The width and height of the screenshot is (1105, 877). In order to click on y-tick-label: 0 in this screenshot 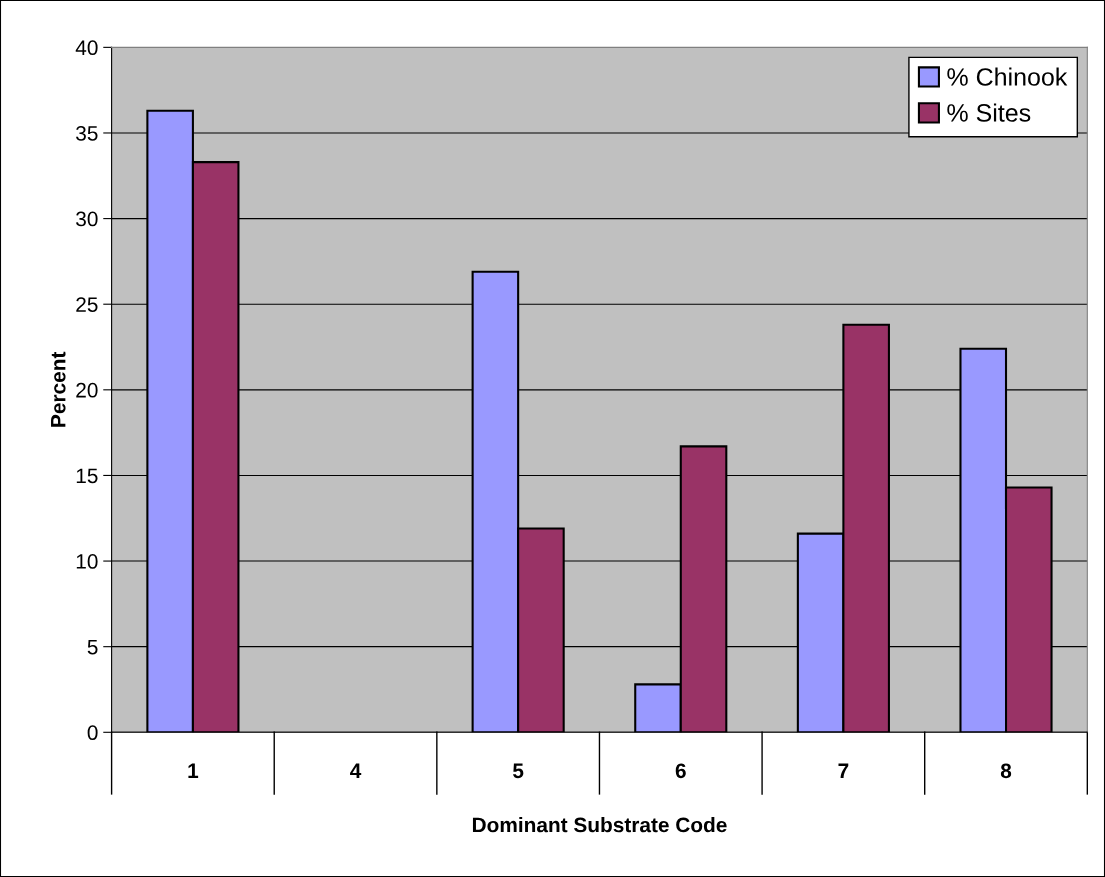, I will do `click(92, 733)`.